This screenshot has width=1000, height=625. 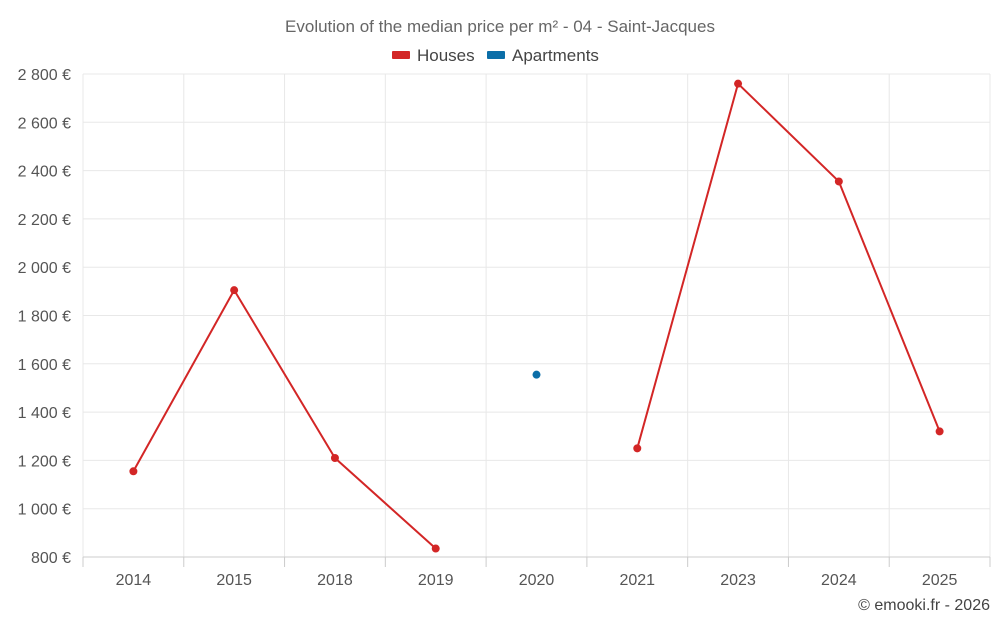 What do you see at coordinates (435, 548) in the screenshot?
I see `point-houses-2019` at bounding box center [435, 548].